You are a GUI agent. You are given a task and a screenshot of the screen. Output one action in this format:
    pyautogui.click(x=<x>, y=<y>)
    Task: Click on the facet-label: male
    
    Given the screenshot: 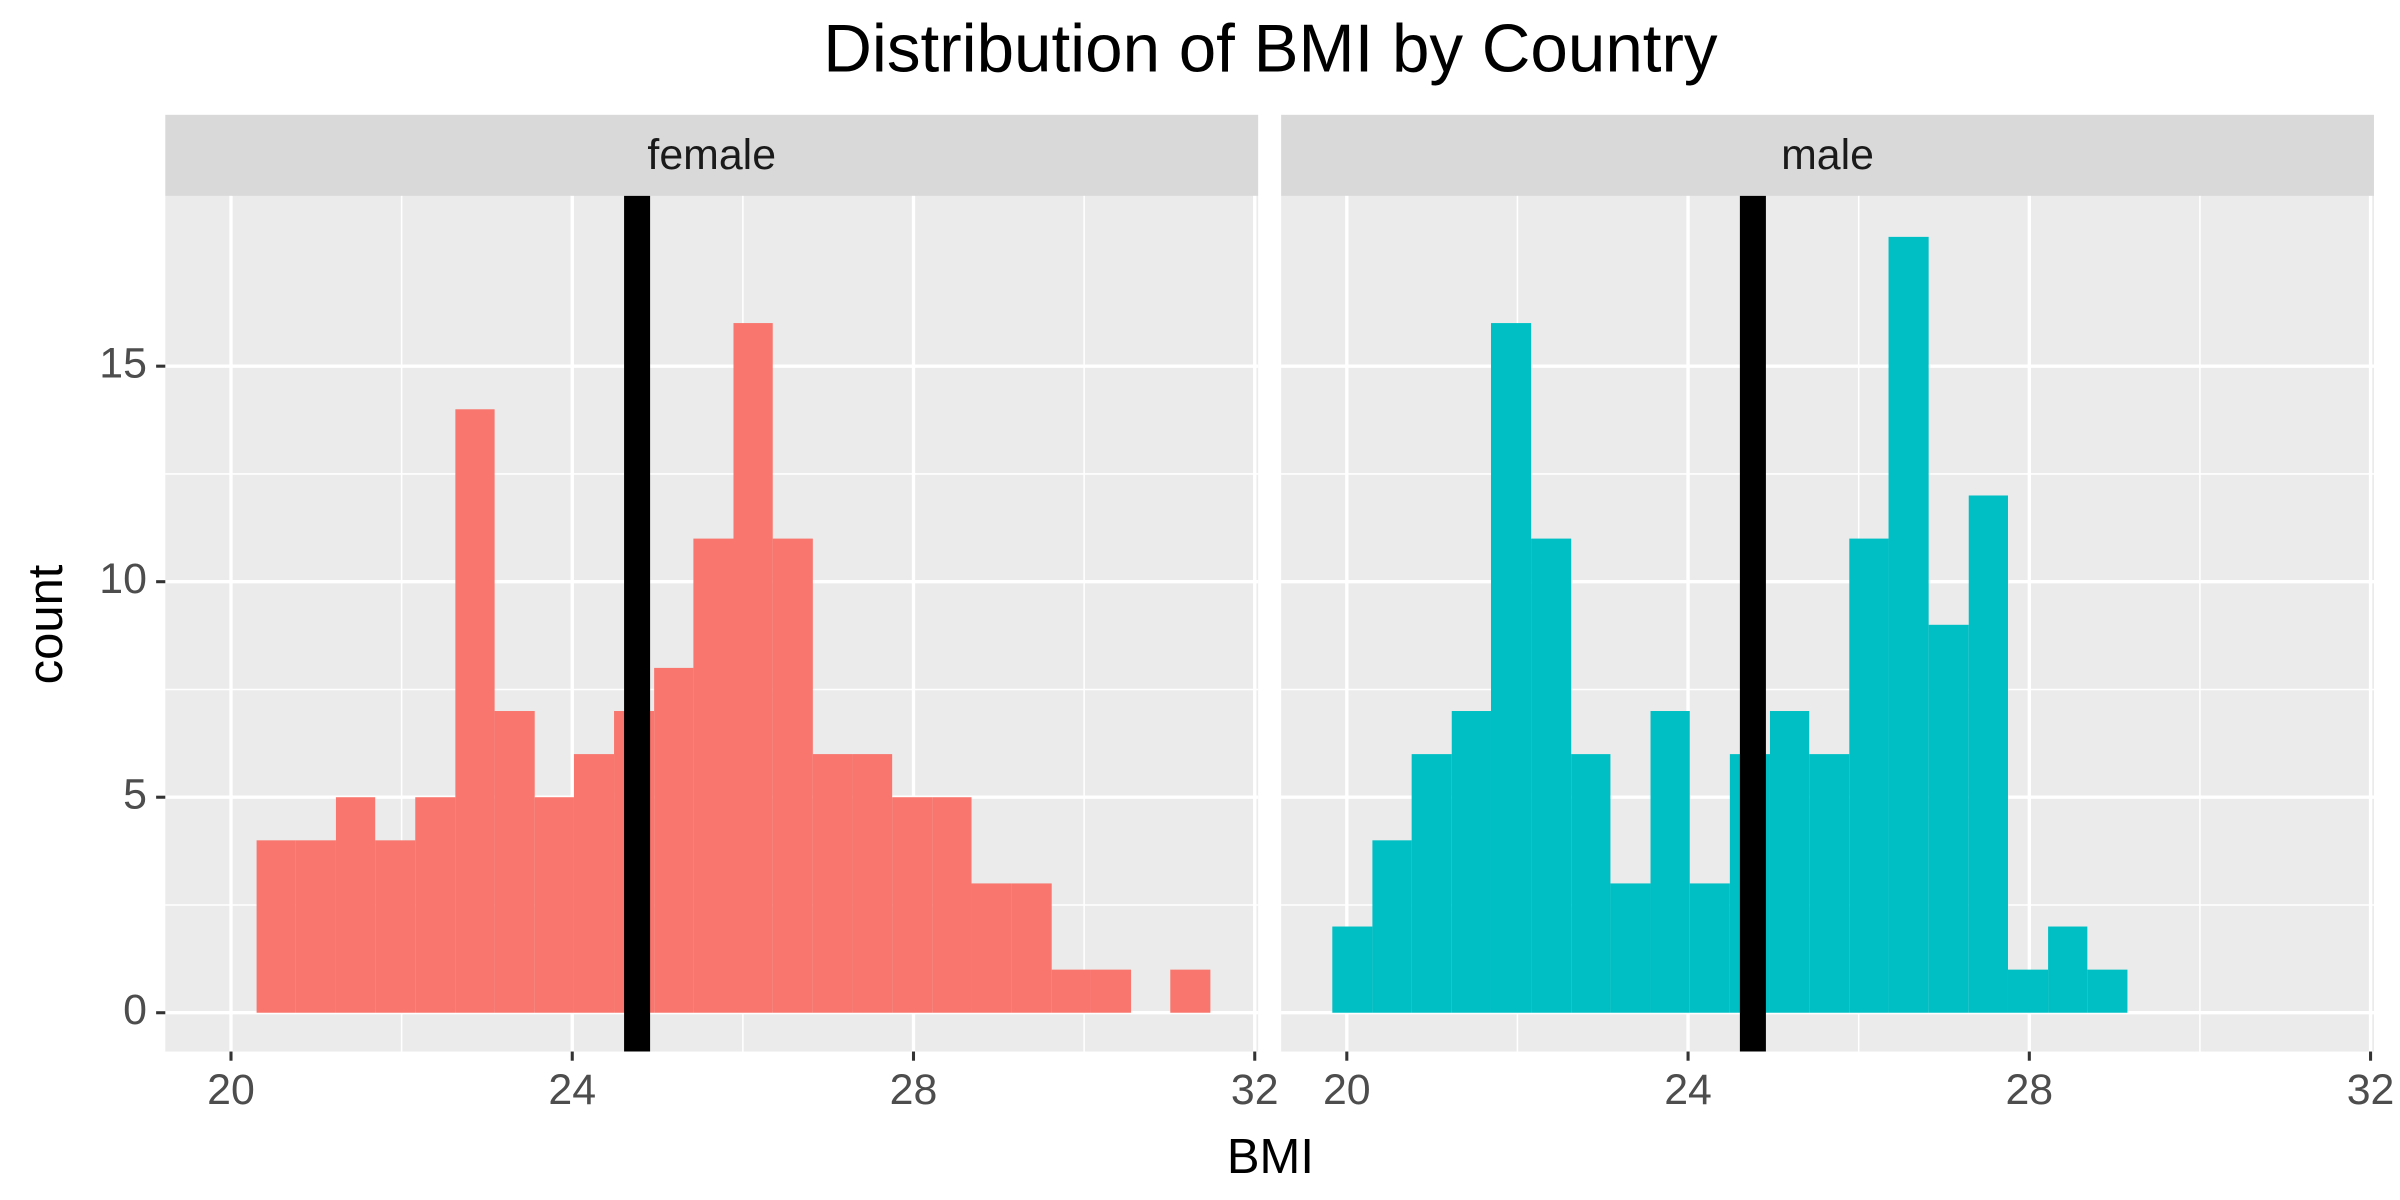 What is the action you would take?
    pyautogui.click(x=1827, y=155)
    